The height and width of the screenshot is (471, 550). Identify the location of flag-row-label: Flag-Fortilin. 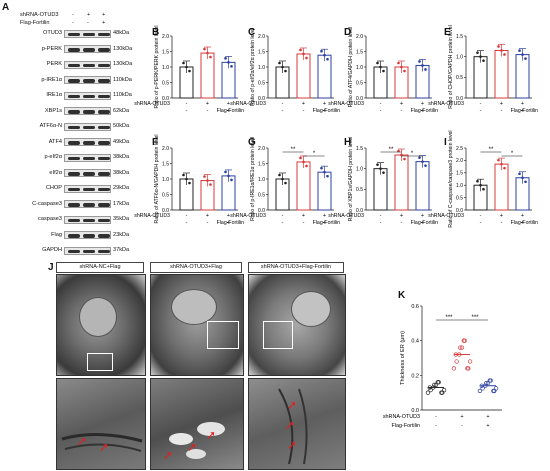
(524, 223).